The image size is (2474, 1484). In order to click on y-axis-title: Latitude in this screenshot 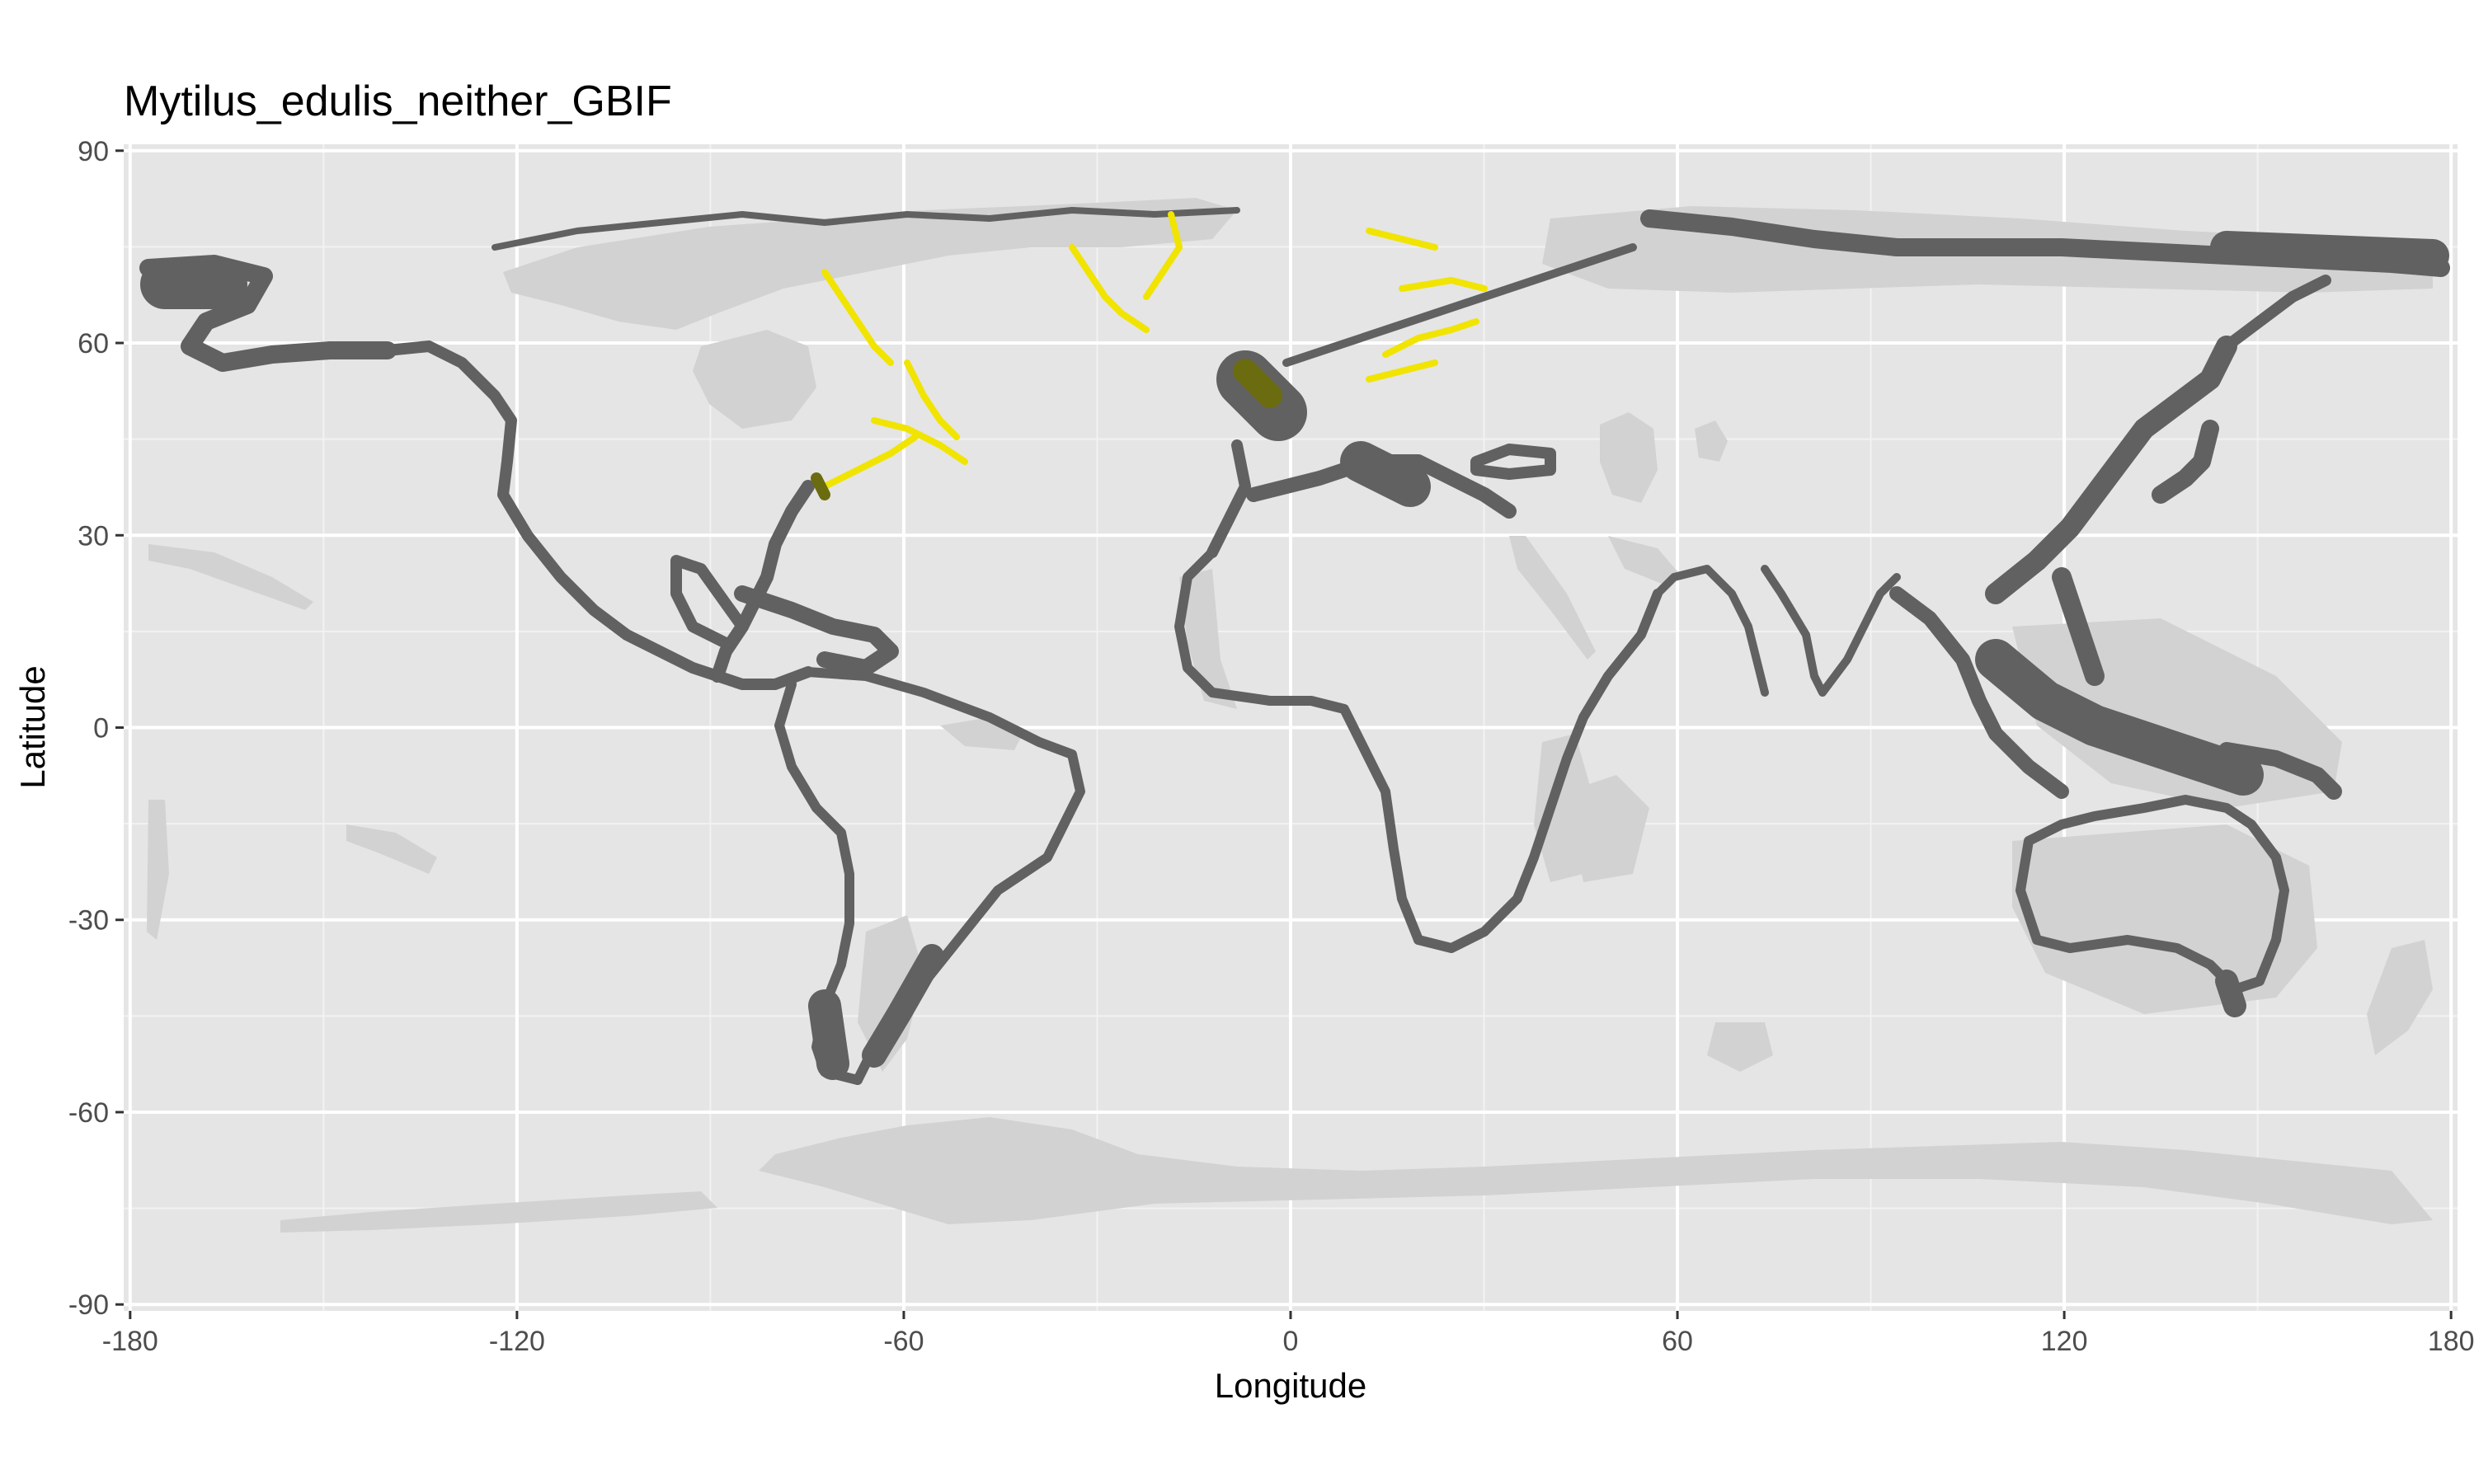, I will do `click(32, 726)`.